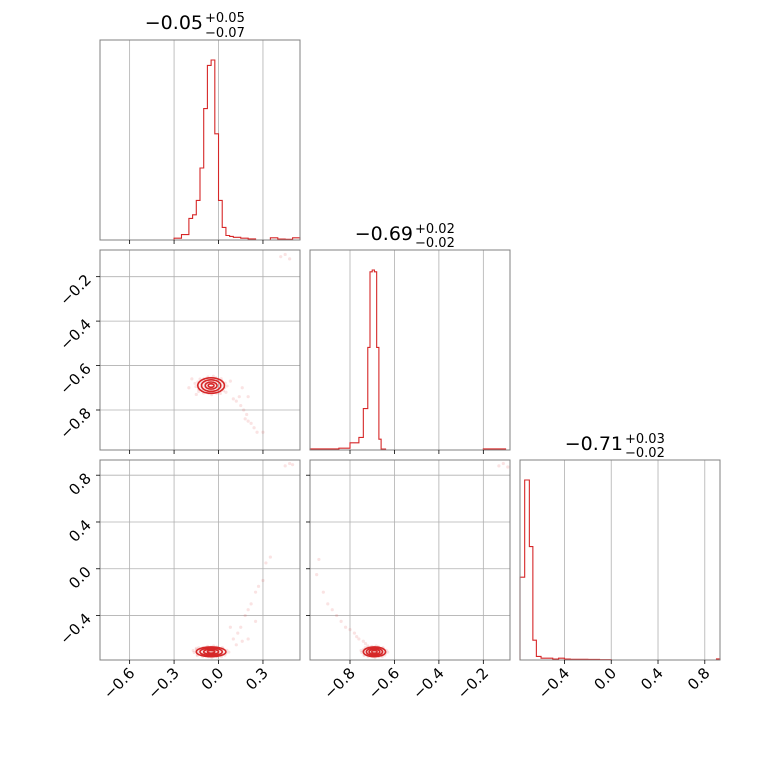 Image resolution: width=760 pixels, height=760 pixels. Describe the element at coordinates (473, 683) in the screenshot. I see `x-tick-label: −0.2` at that location.